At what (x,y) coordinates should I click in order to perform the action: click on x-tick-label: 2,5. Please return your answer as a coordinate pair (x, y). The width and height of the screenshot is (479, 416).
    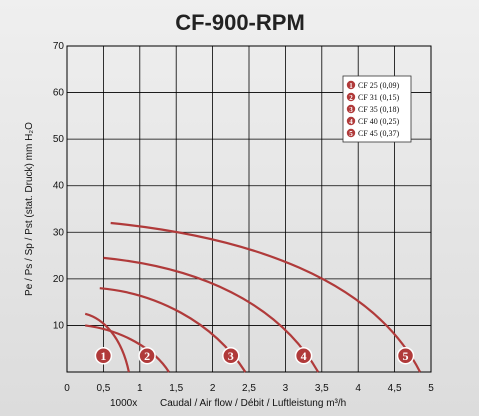
    Looking at the image, I should click on (249, 388).